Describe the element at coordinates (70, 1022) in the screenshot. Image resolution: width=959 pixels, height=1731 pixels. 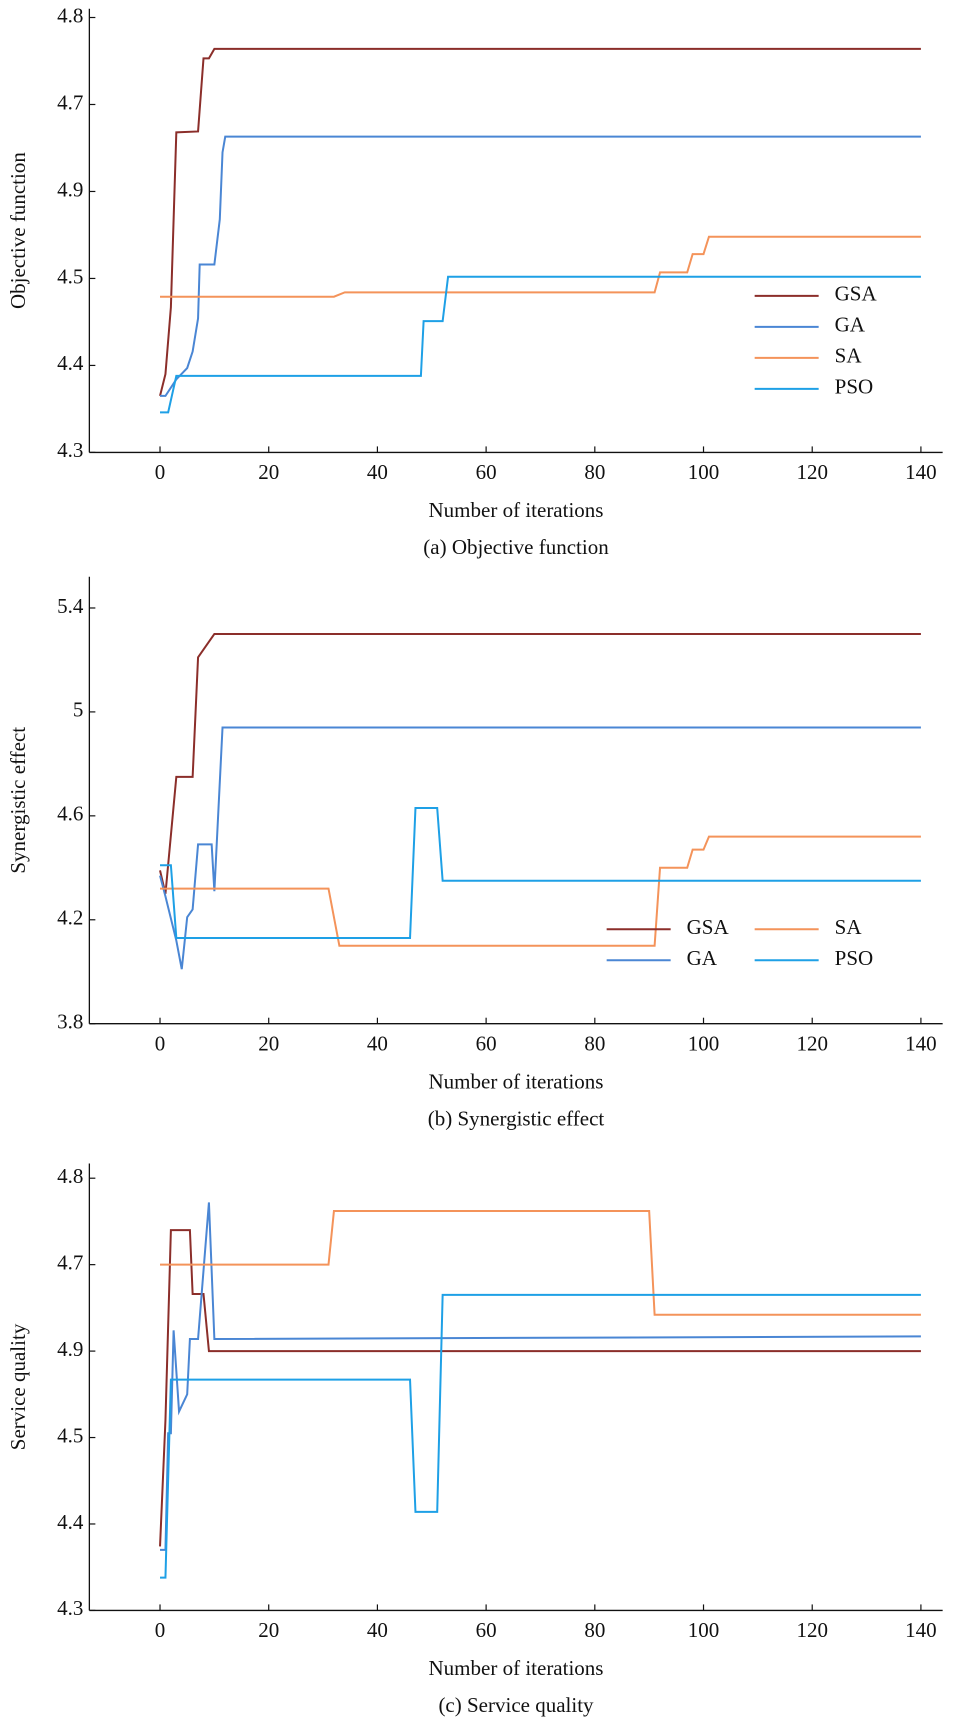
I see `y-tick-label: 3.8` at that location.